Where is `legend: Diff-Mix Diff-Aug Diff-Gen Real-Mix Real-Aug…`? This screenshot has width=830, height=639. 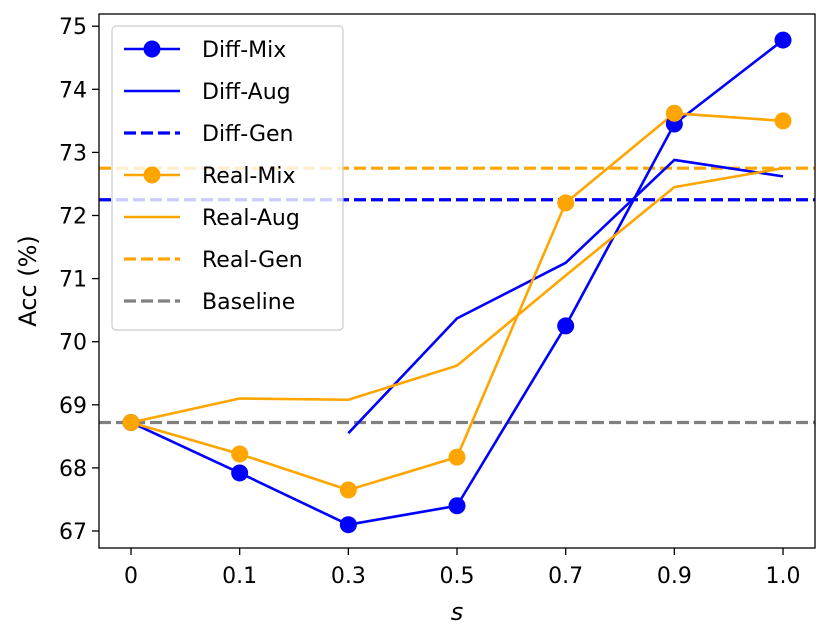
legend: Diff-Mix Diff-Aug Diff-Gen Real-Mix Real-Aug… is located at coordinates (227, 178).